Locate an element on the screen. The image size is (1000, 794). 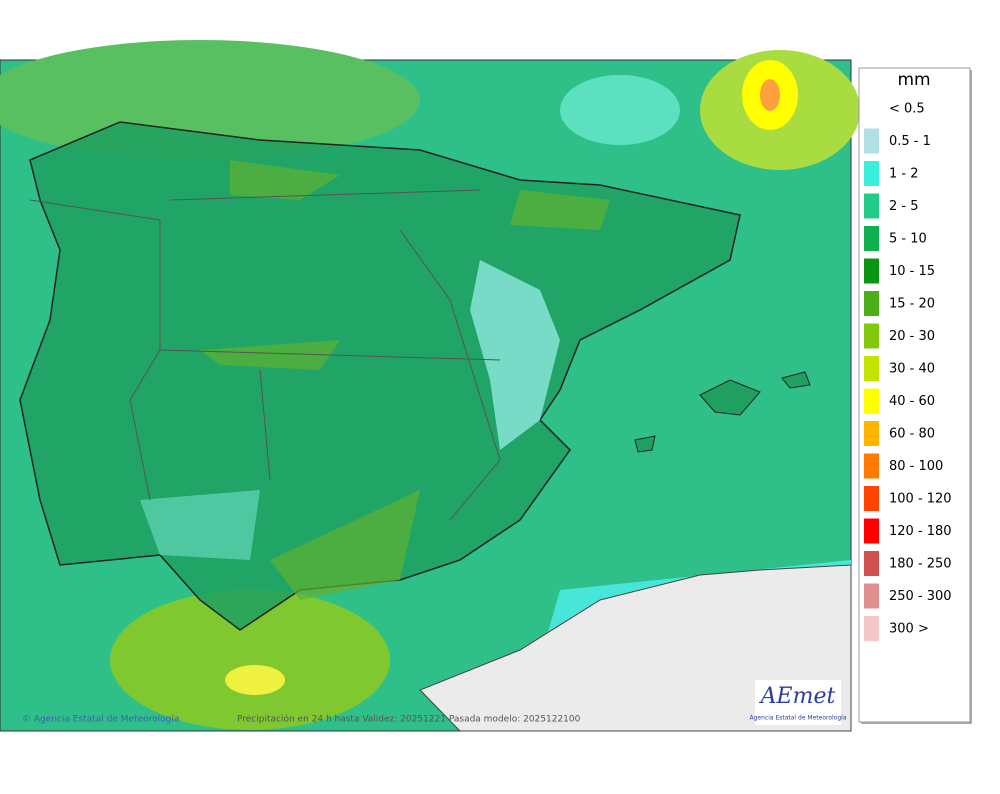
legend-label: 180 - 250 is located at coordinates (920, 564).